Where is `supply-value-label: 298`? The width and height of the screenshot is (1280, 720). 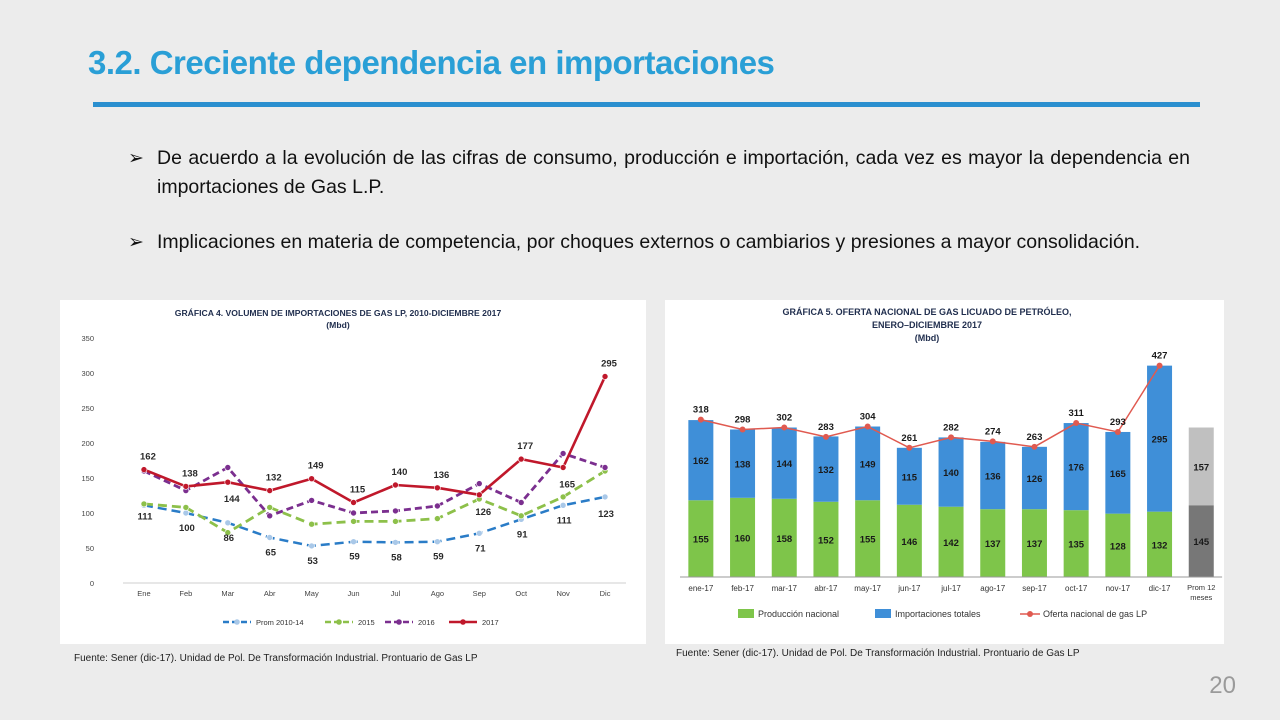
supply-value-label: 298 is located at coordinates (743, 419).